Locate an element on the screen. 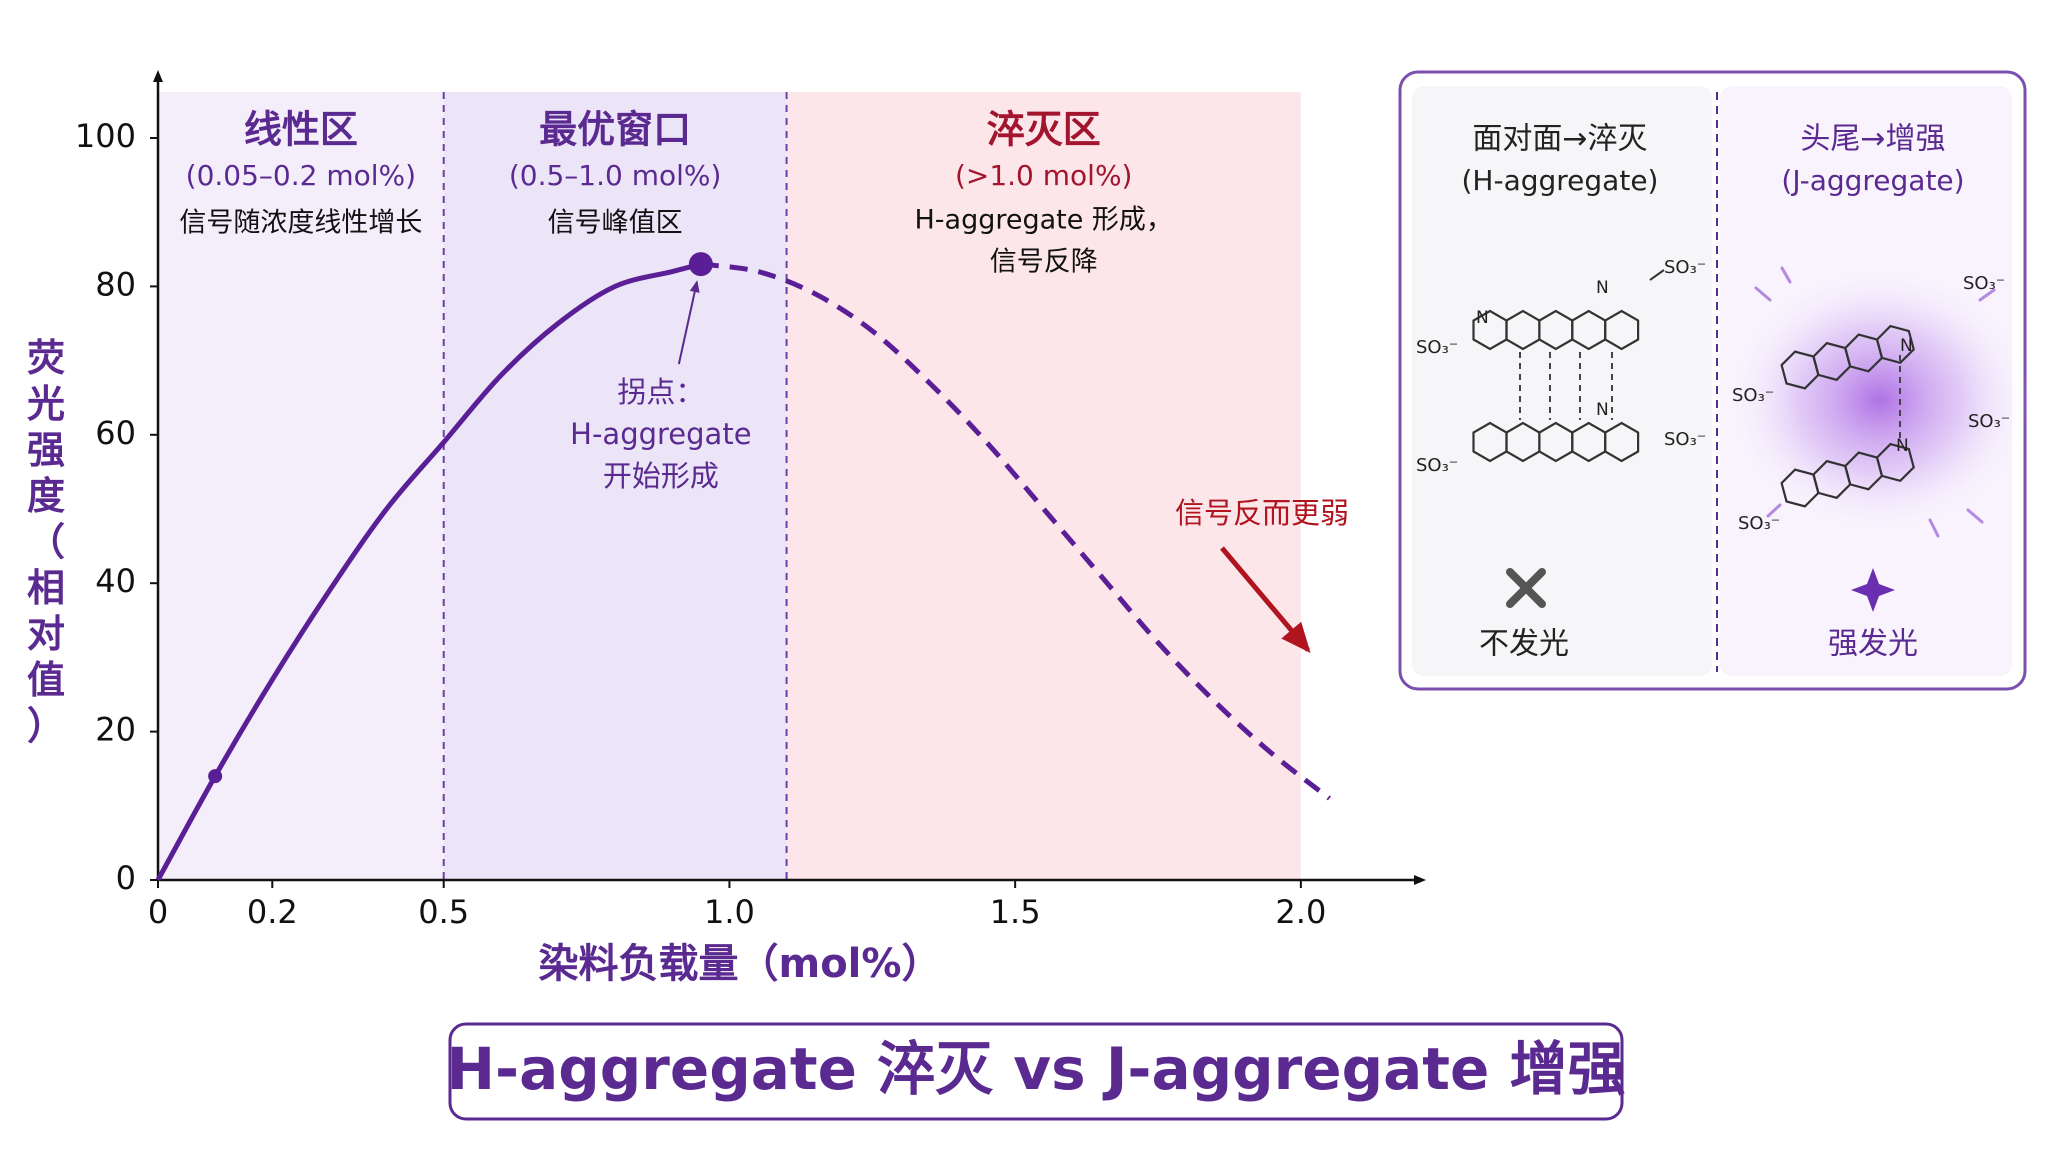 Image resolution: width=2048 pixels, height=1156 pixels. x-tick-label: 0 is located at coordinates (158, 912).